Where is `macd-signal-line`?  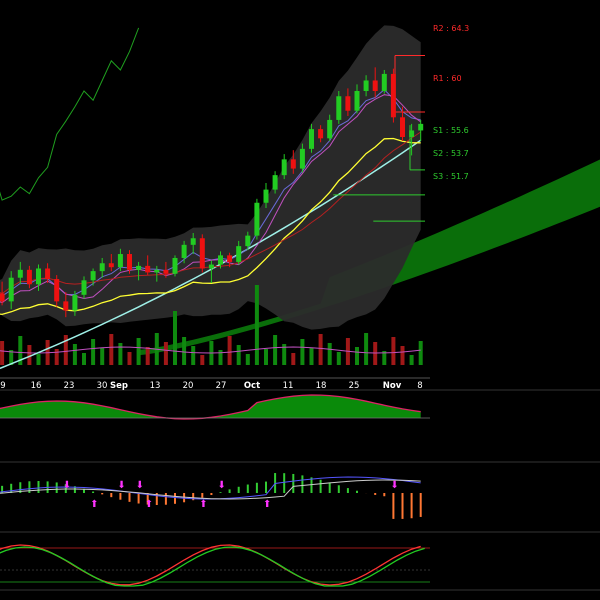
macd-signal-line is located at coordinates (210, 489).